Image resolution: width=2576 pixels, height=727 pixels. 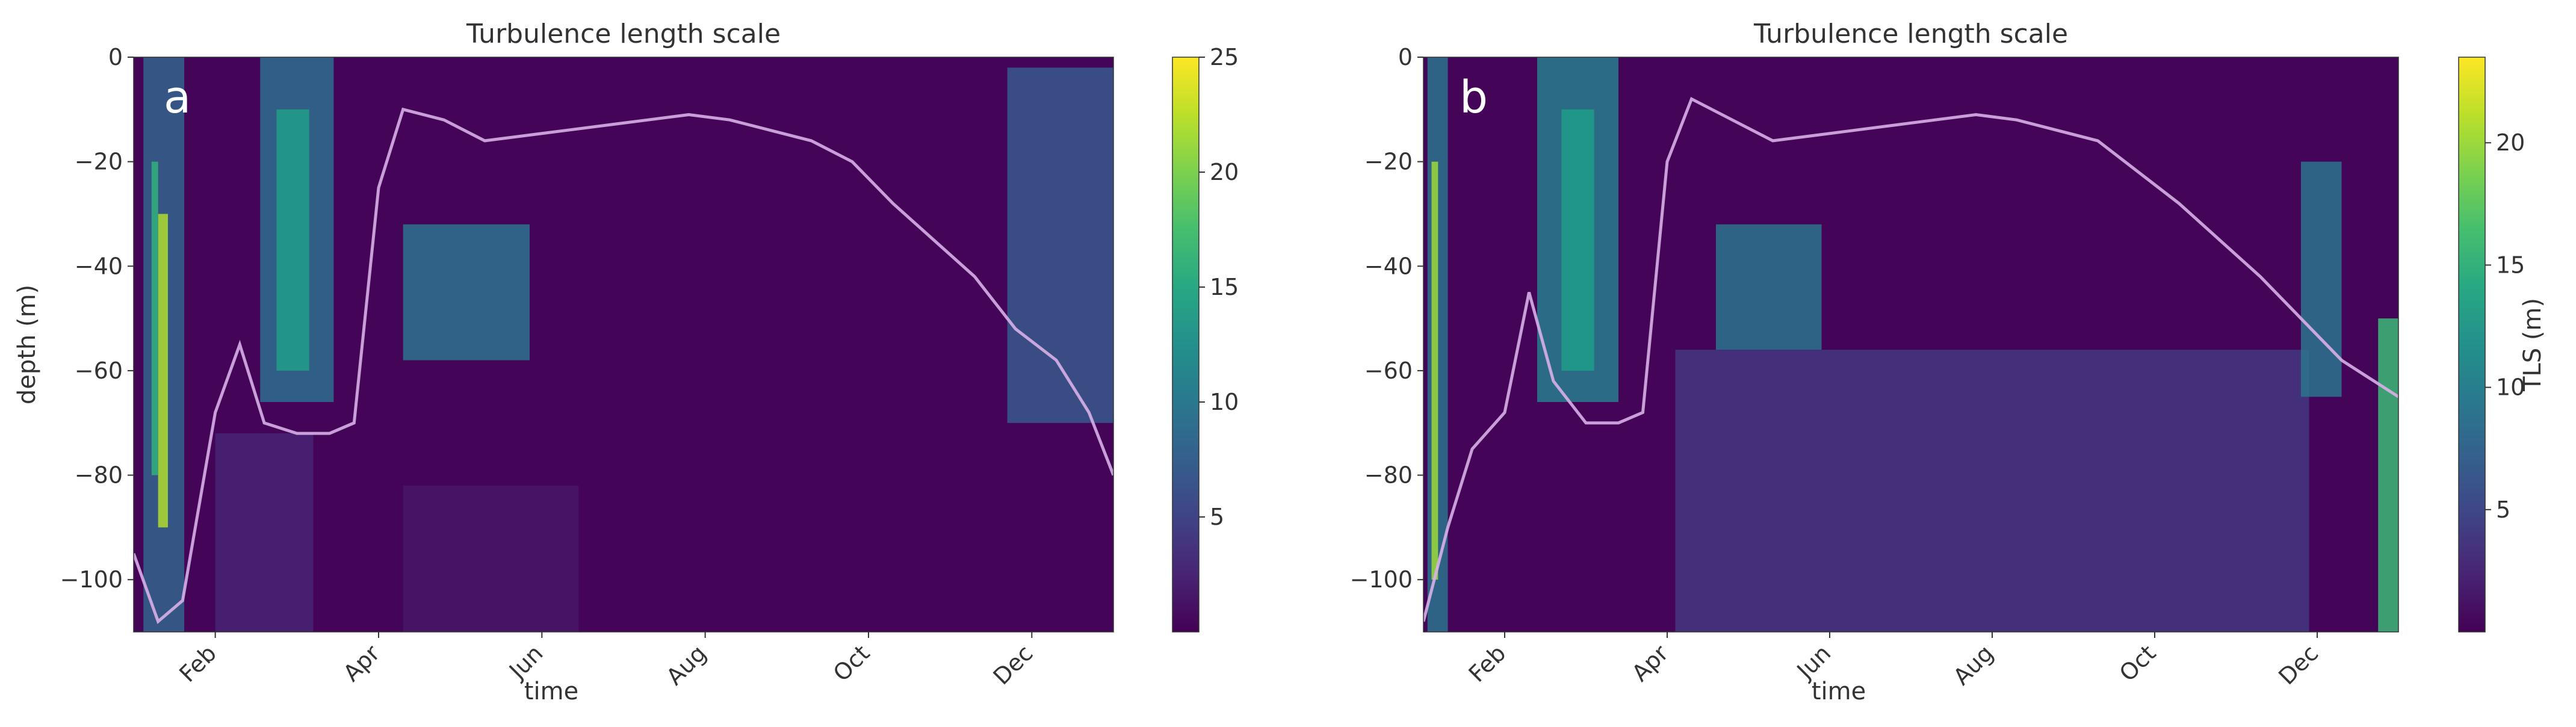 What do you see at coordinates (1224, 57) in the screenshot?
I see `colorbar-tick-label: 25` at bounding box center [1224, 57].